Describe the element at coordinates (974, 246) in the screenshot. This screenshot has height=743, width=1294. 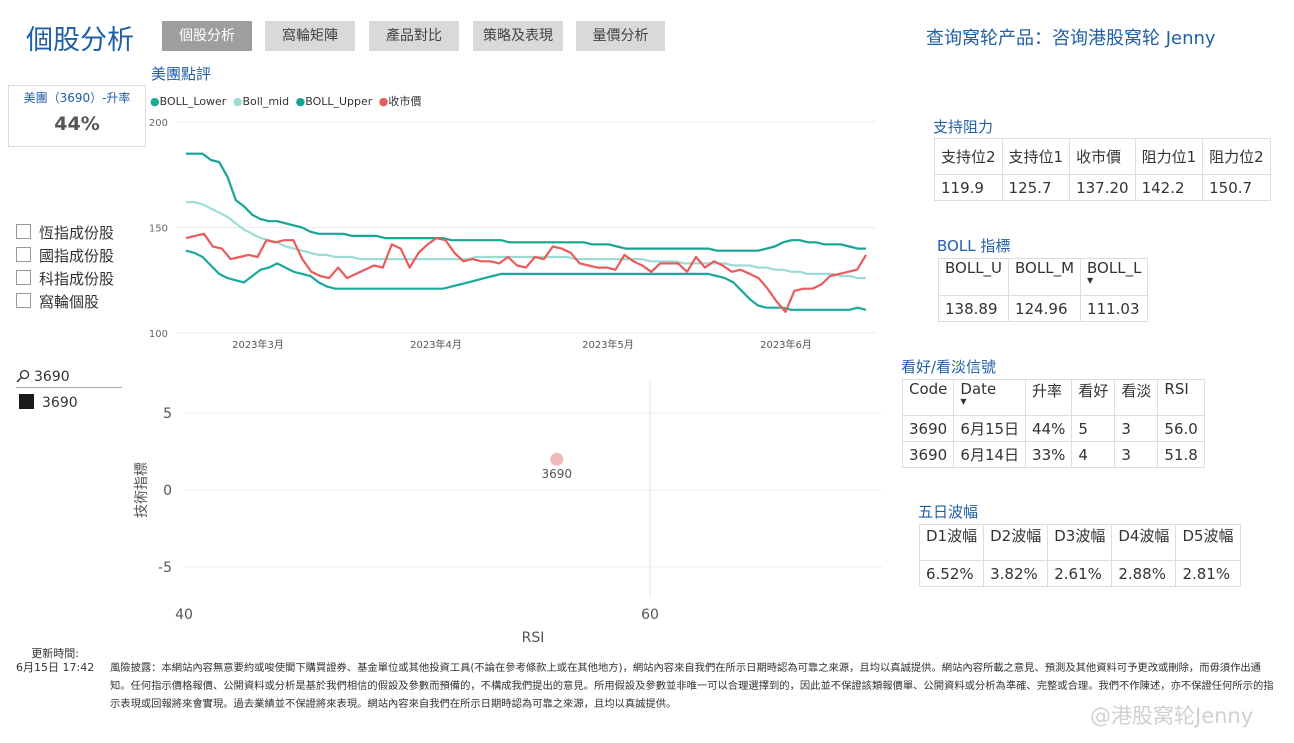
I see `boll-title: BOLL 指標` at that location.